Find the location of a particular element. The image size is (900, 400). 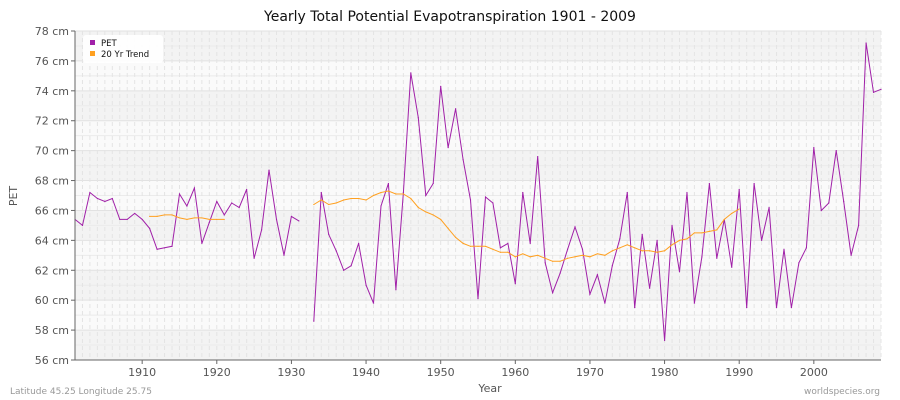

y-axis-label: PET is located at coordinates (13, 196).